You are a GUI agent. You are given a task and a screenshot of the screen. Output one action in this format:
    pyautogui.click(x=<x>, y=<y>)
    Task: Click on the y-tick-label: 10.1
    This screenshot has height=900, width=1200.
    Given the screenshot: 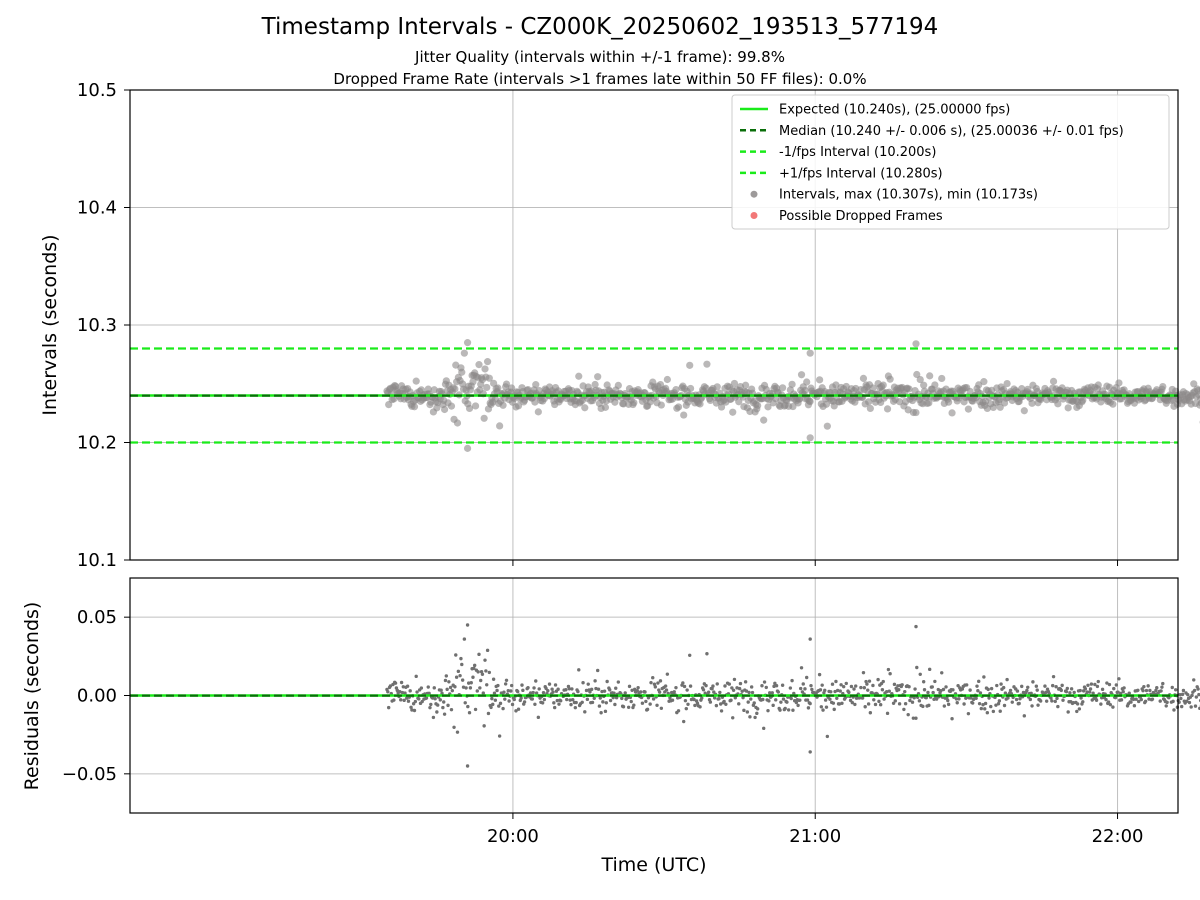 What is the action you would take?
    pyautogui.click(x=97, y=560)
    